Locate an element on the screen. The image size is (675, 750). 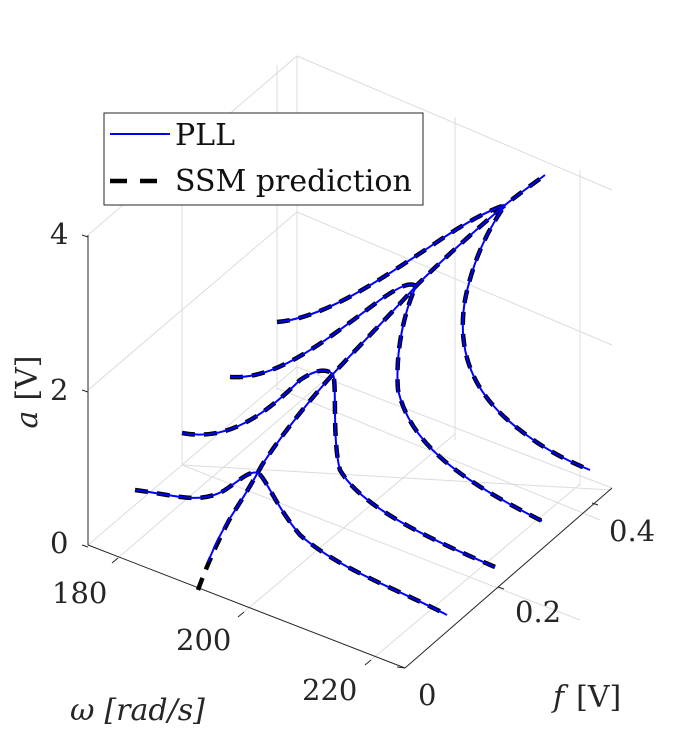
y-label-symbol: f is located at coordinates (560, 697).